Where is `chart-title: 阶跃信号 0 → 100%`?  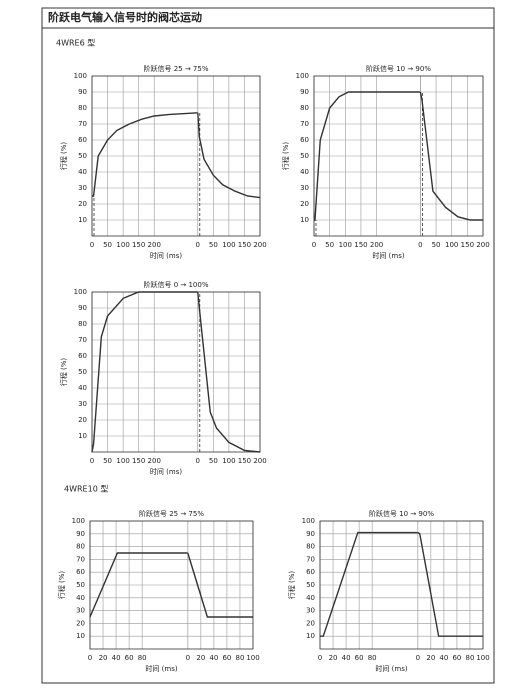 chart-title: 阶跃信号 0 → 100% is located at coordinates (175, 284).